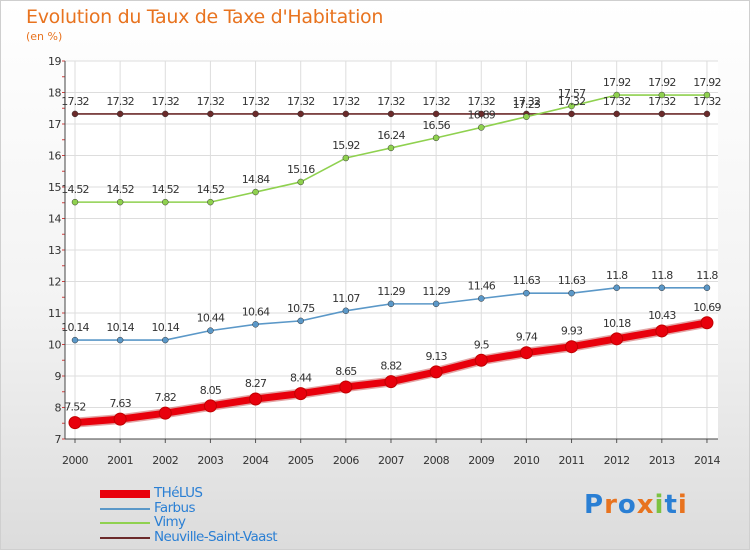 This screenshot has height=550, width=750. What do you see at coordinates (58, 376) in the screenshot?
I see `y-tick-label: 9` at bounding box center [58, 376].